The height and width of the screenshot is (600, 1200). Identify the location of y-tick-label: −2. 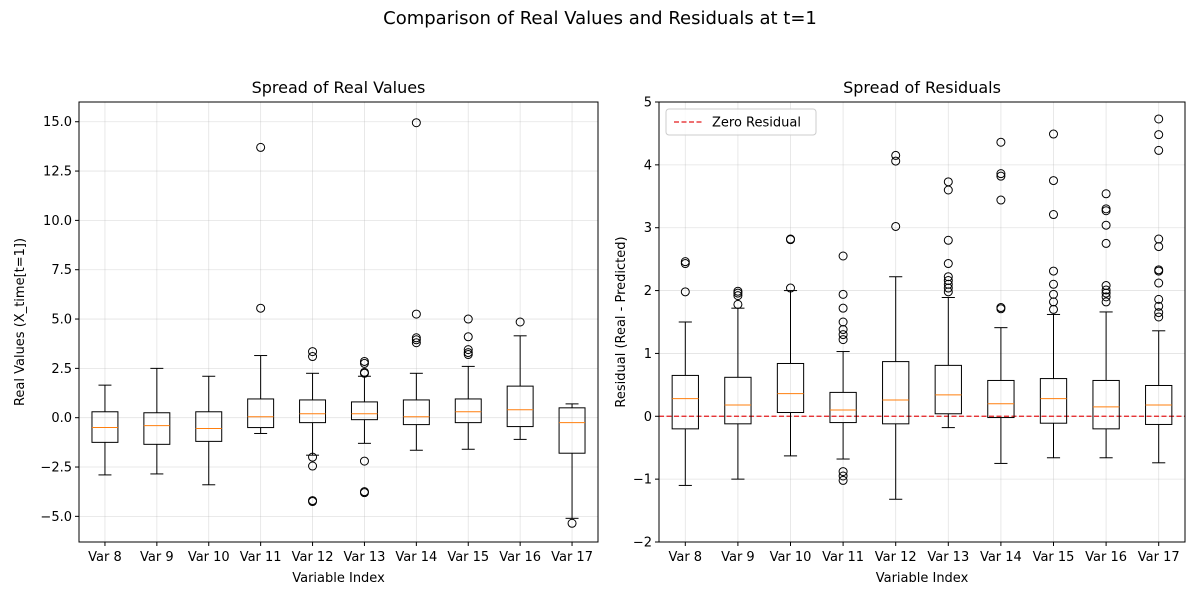
(642, 543).